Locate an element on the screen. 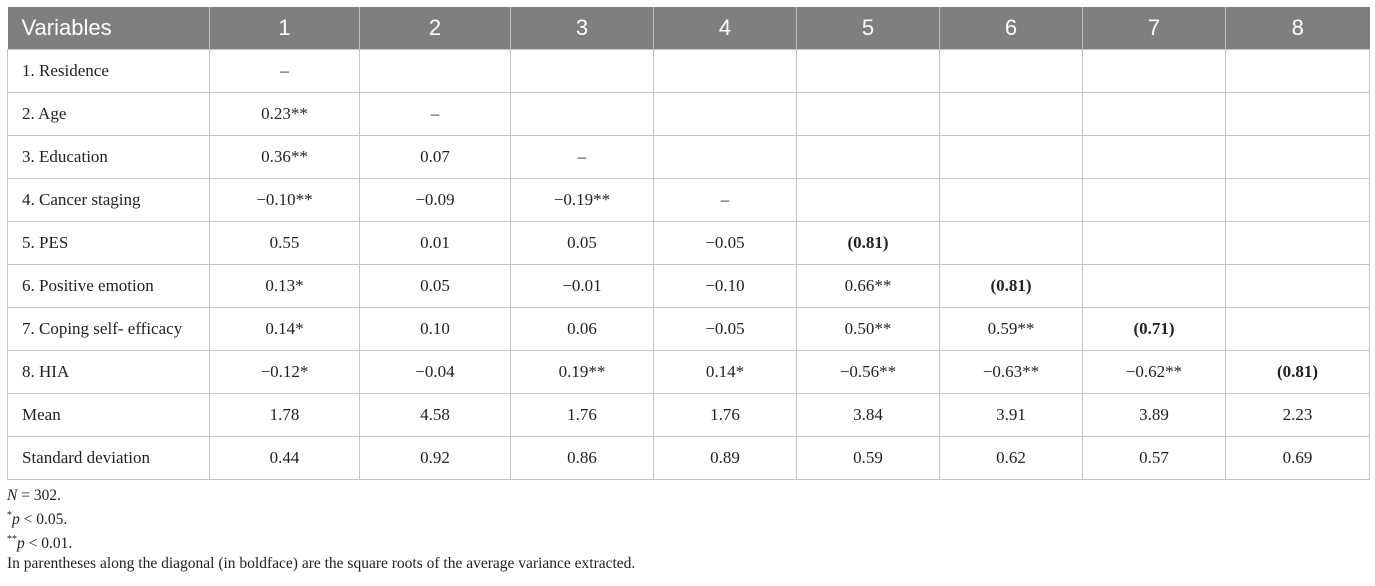  table-cell: 3.91 is located at coordinates (1011, 415).